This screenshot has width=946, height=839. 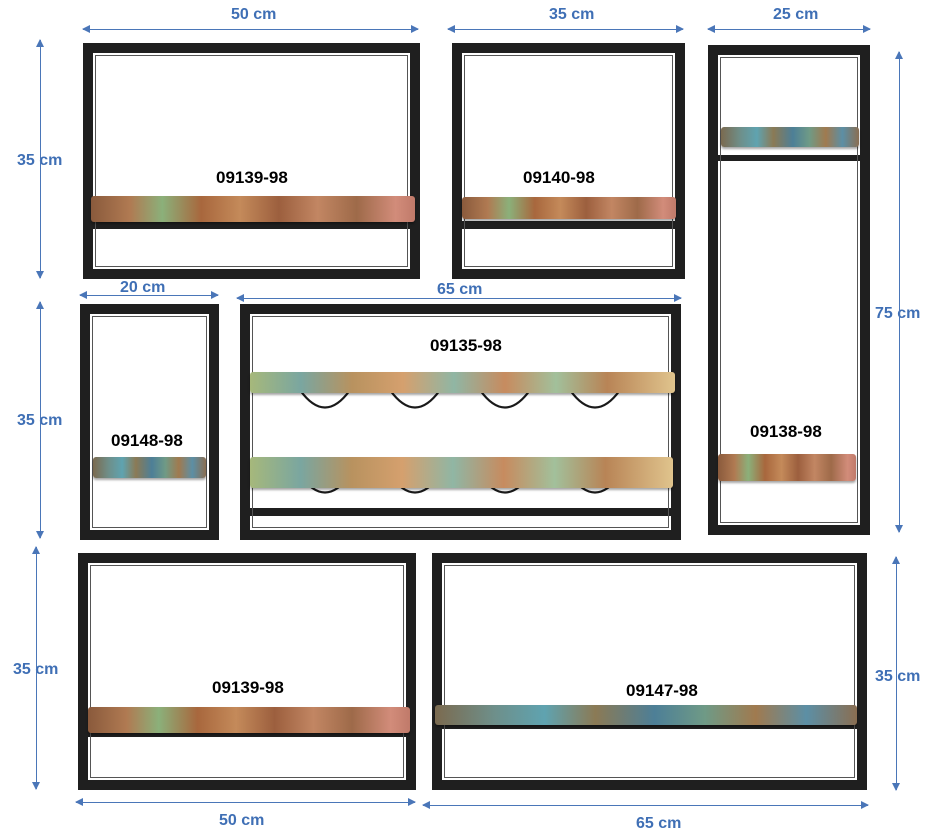 What do you see at coordinates (796, 14) in the screenshot?
I see `width-label-09138: 25 cm` at bounding box center [796, 14].